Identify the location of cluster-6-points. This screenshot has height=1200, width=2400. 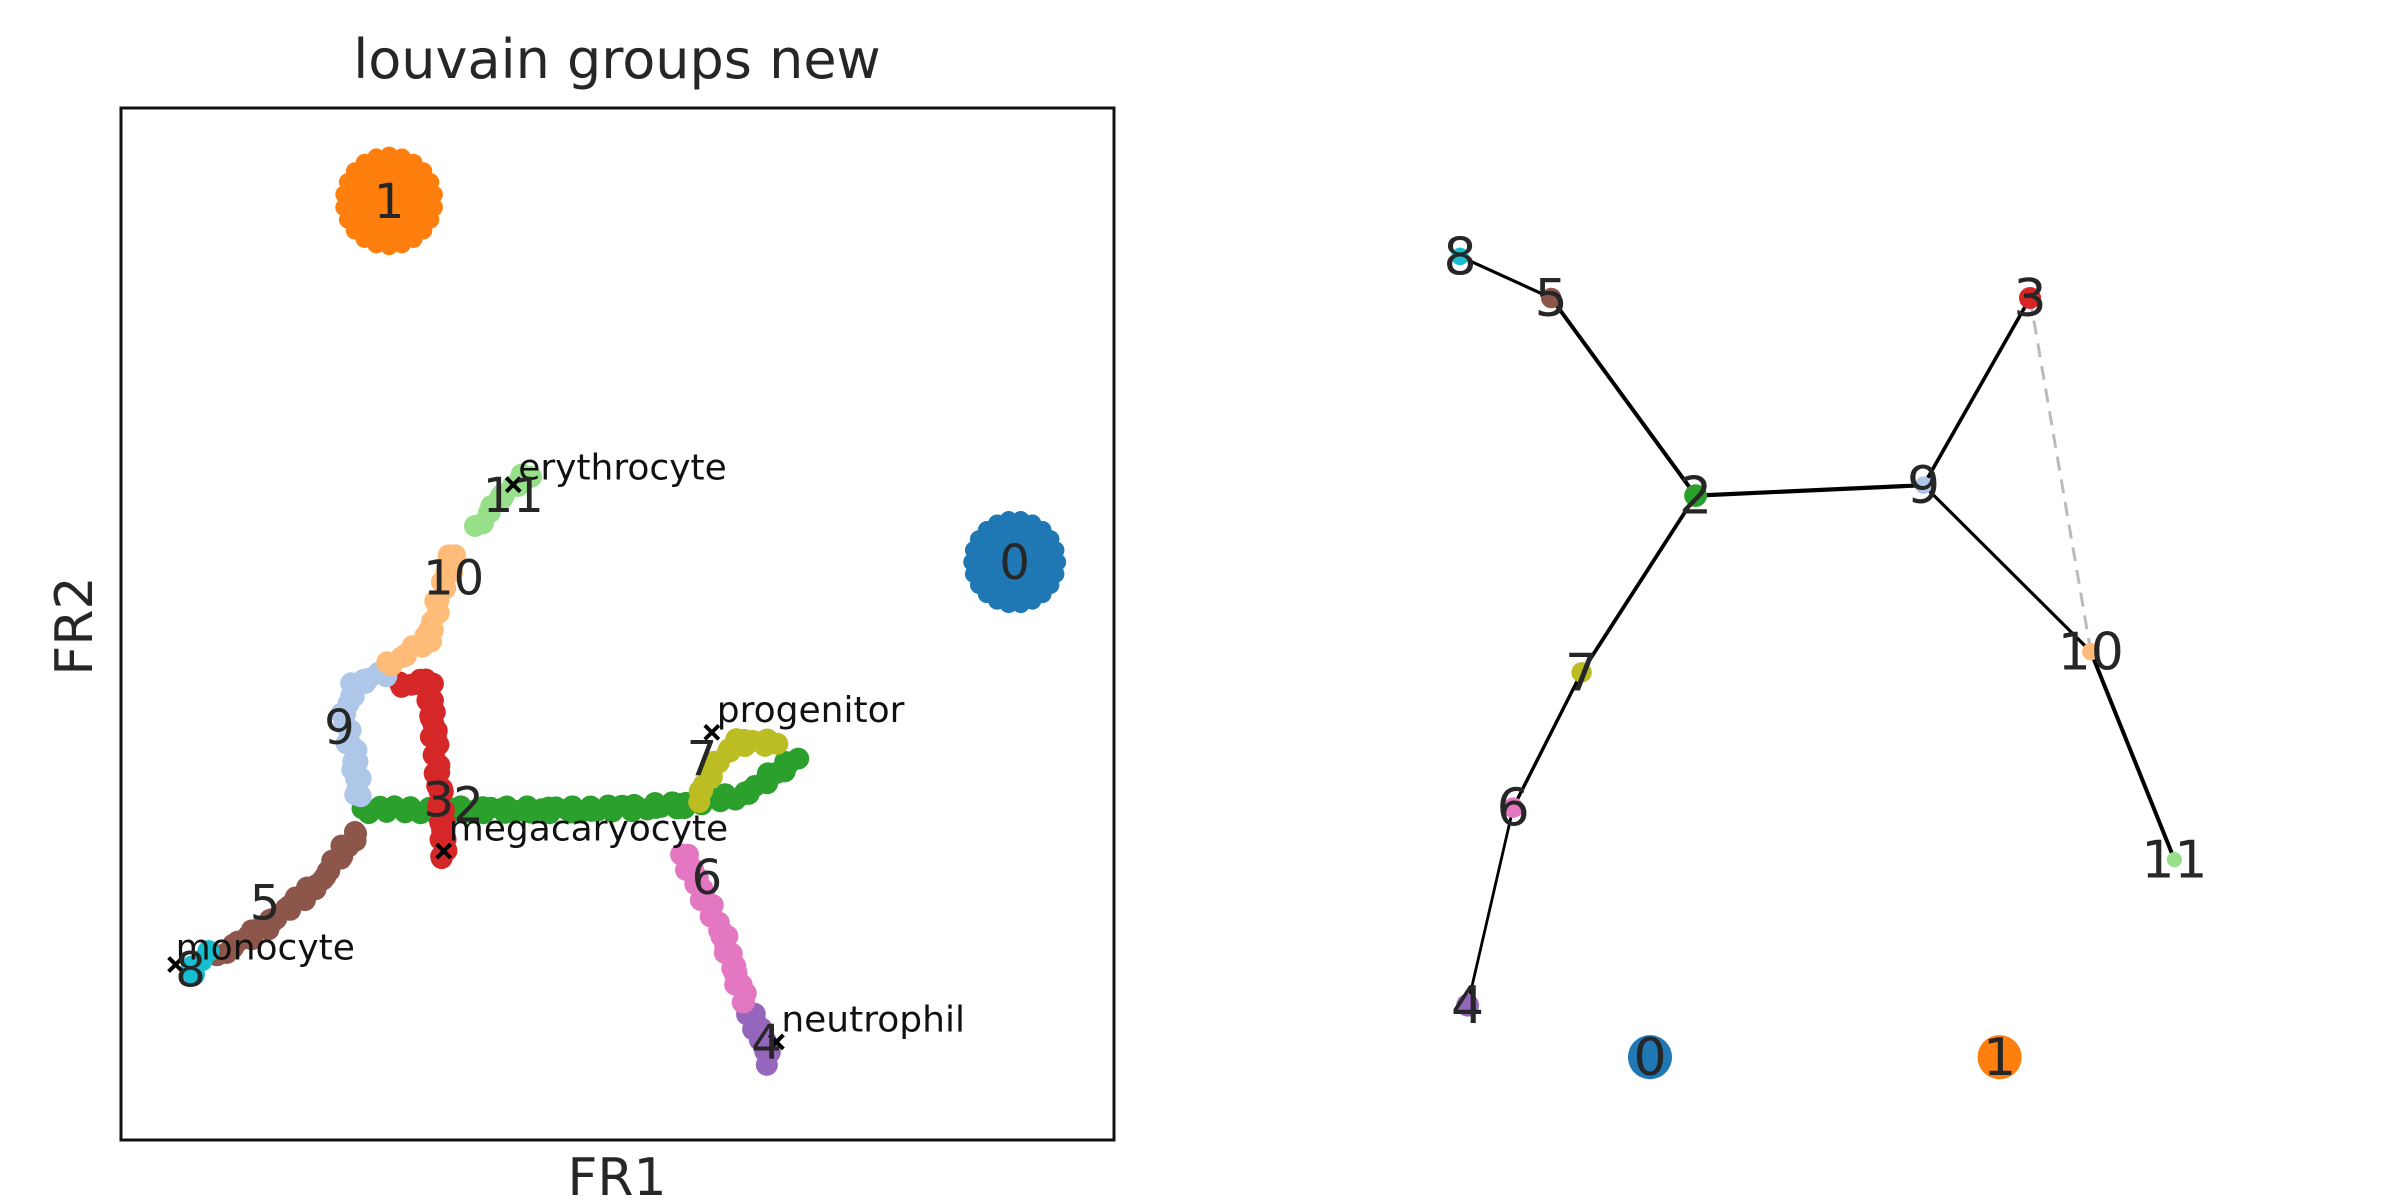
(713, 928).